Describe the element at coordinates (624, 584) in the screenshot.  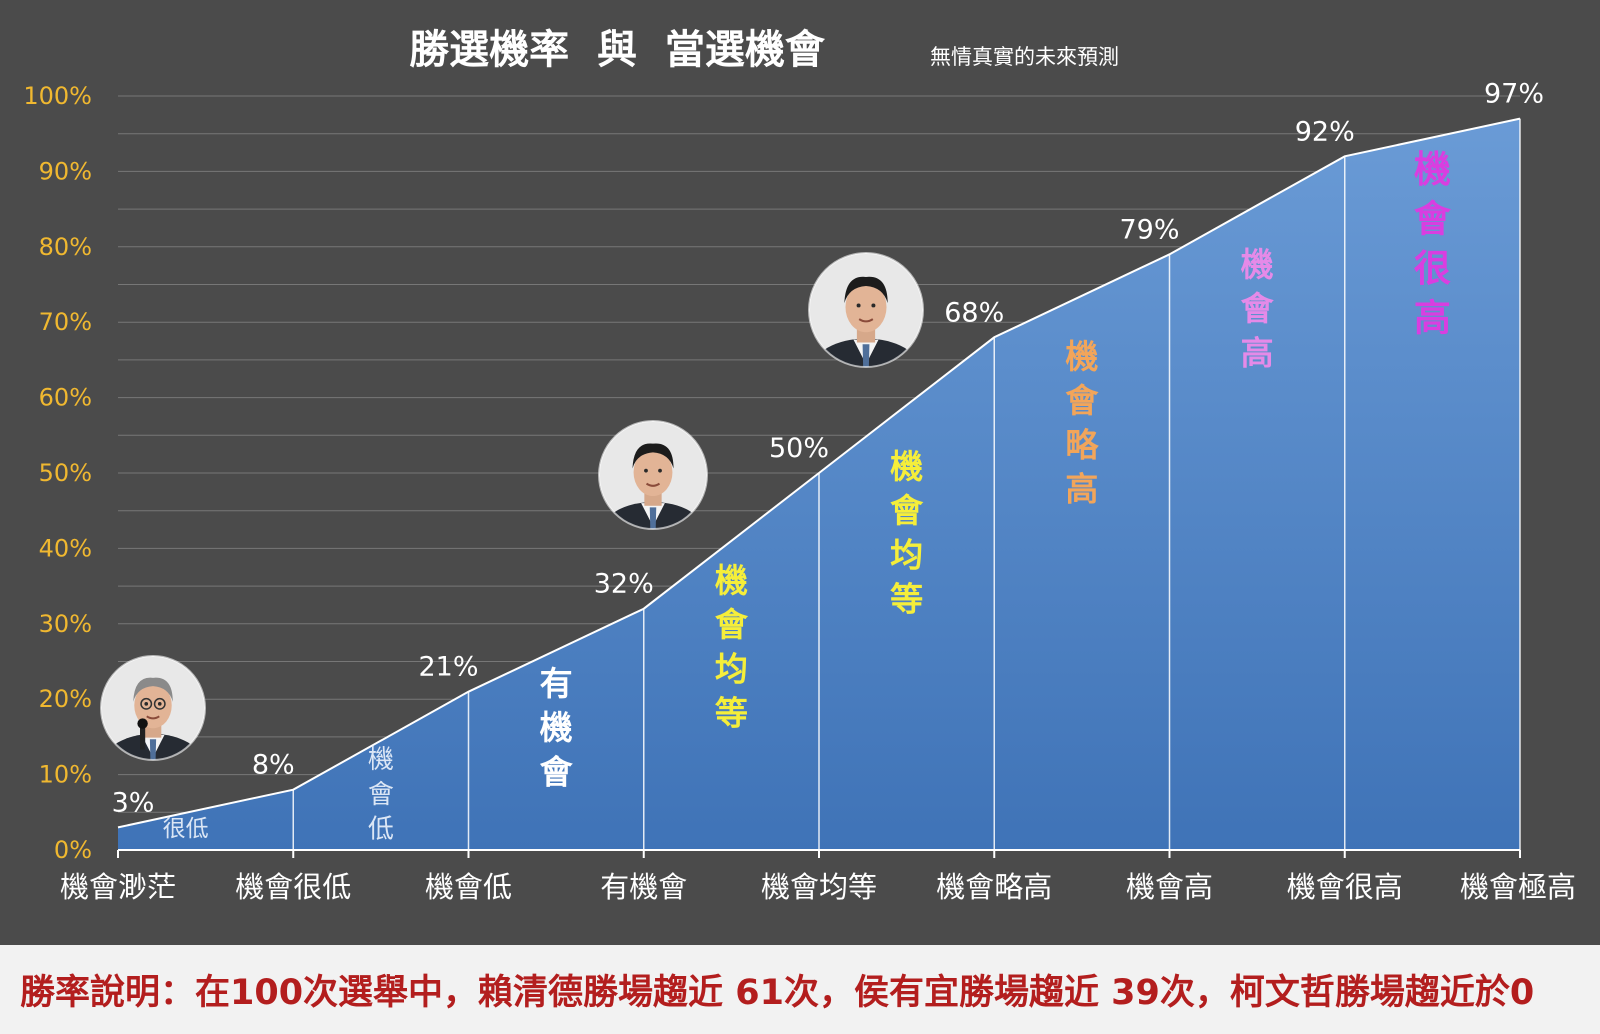
I see `data-label: 32%` at that location.